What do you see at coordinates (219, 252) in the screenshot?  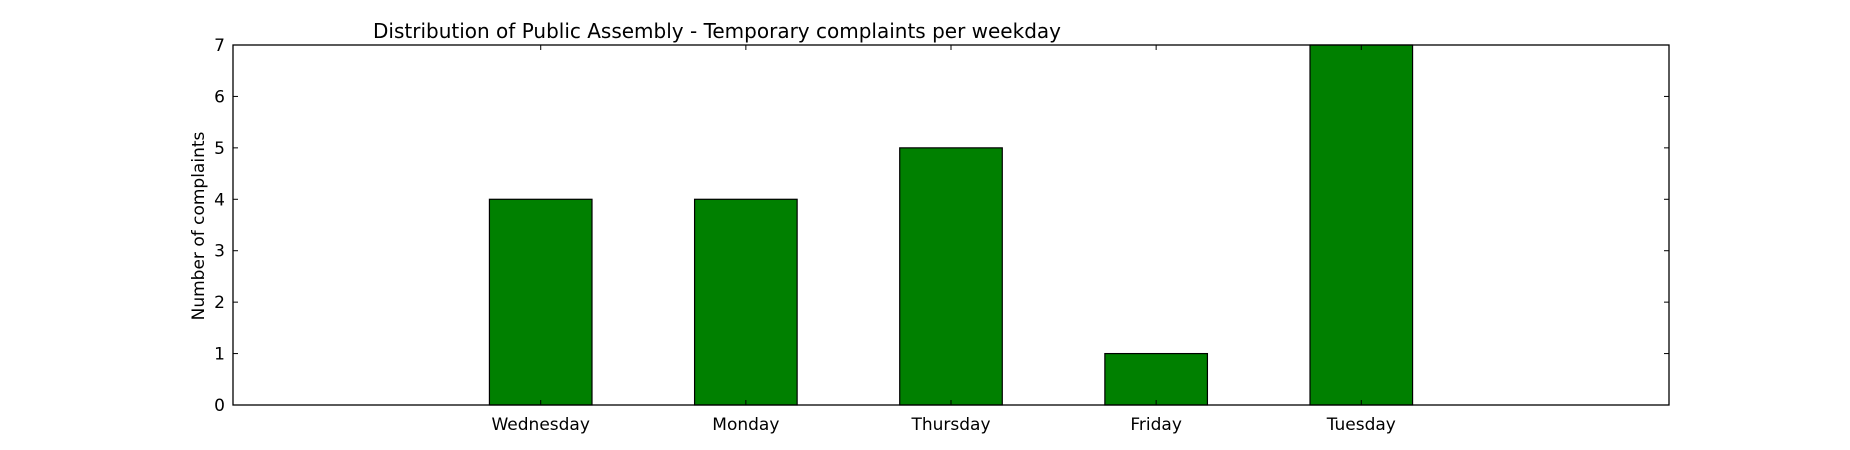 I see `y-tick-label: 3` at bounding box center [219, 252].